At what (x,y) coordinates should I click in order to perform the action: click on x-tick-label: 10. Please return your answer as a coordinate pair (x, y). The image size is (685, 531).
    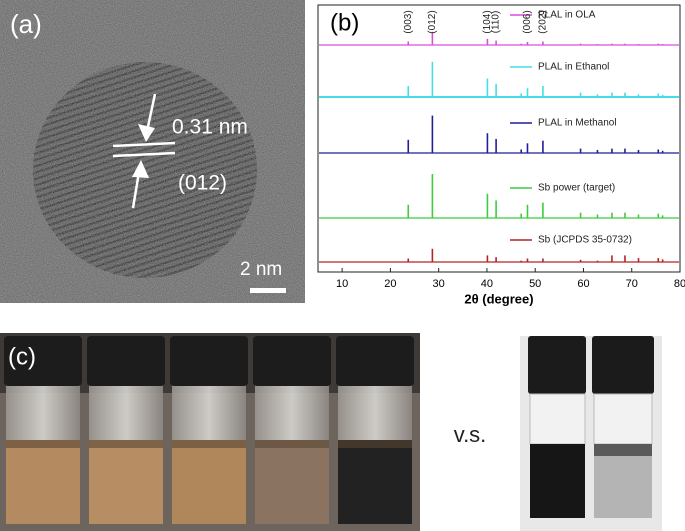
    Looking at the image, I should click on (342, 284).